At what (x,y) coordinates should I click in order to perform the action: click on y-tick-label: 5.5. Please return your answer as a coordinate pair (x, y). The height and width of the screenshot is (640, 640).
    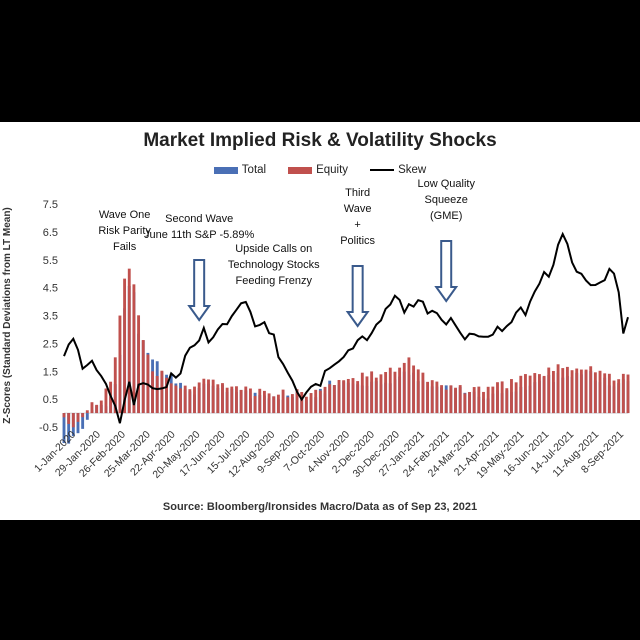
    Looking at the image, I should click on (50, 261).